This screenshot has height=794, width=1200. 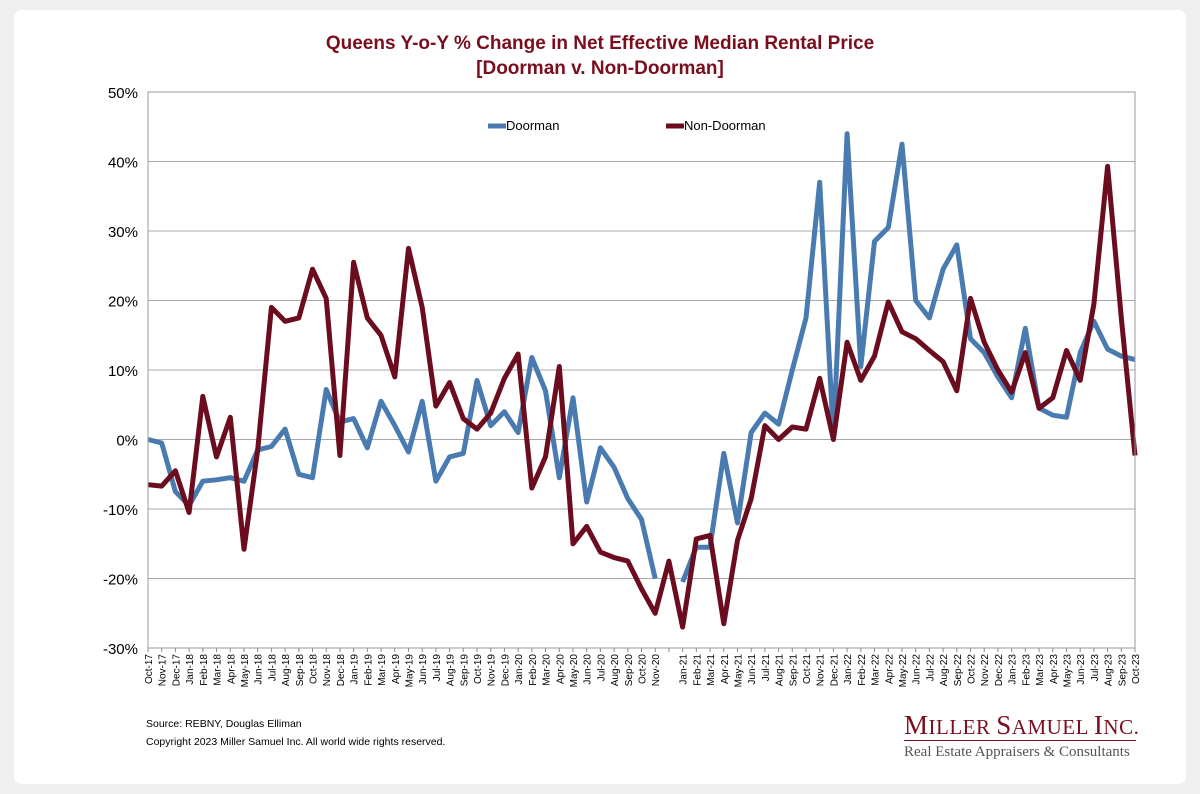 I want to click on x-tick-label: Feb-19, so click(x=368, y=670).